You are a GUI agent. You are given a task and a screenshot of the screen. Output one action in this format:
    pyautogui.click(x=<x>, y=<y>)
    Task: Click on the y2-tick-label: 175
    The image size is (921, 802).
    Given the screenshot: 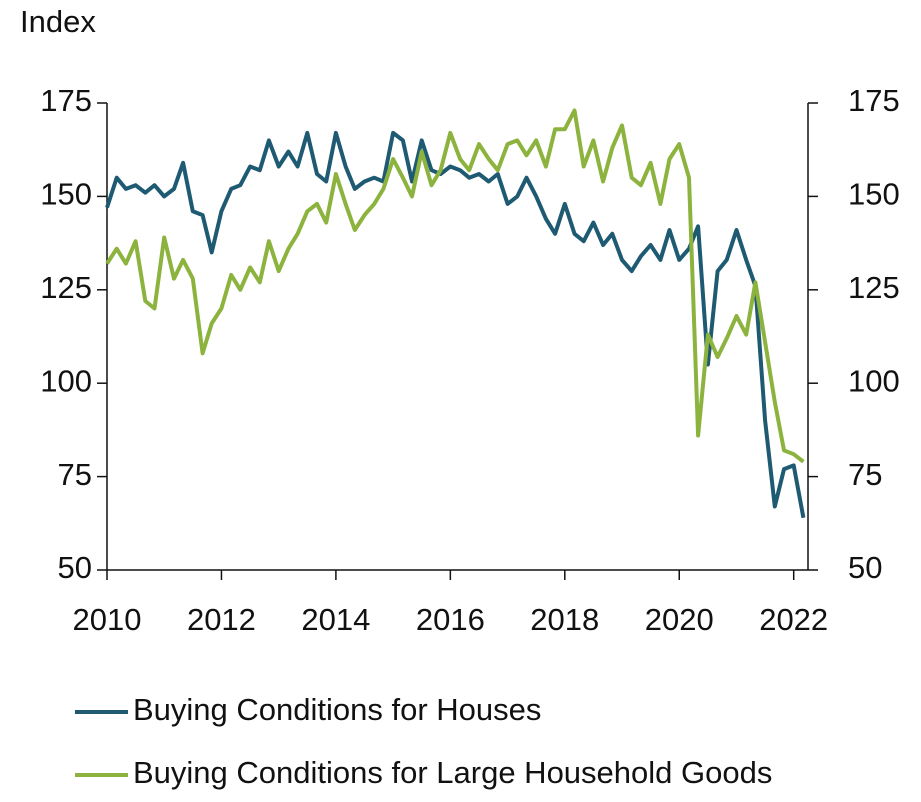 What is the action you would take?
    pyautogui.click(x=874, y=100)
    